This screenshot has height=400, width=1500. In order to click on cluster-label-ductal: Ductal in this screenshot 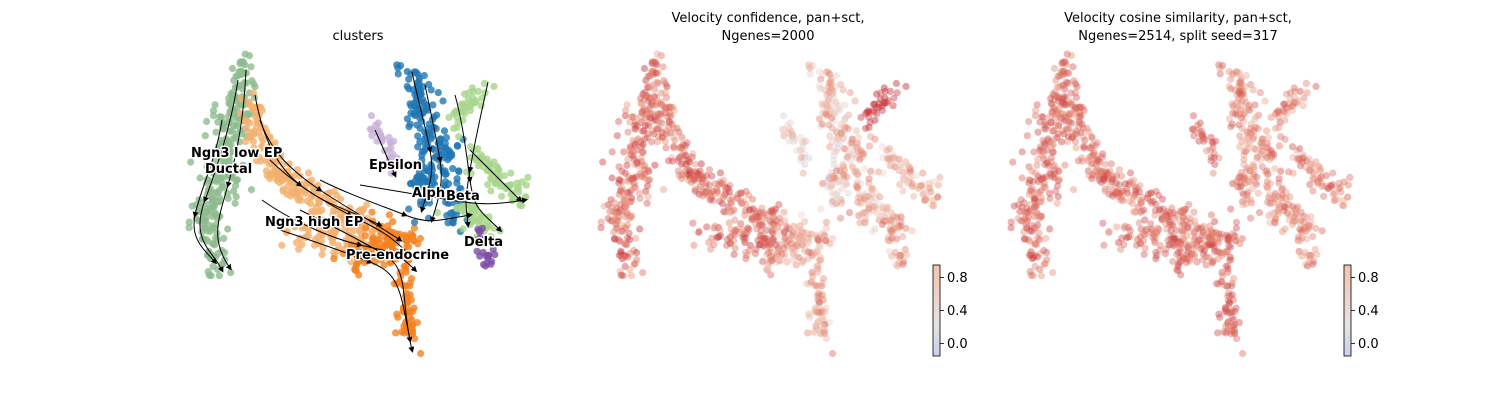, I will do `click(228, 169)`.